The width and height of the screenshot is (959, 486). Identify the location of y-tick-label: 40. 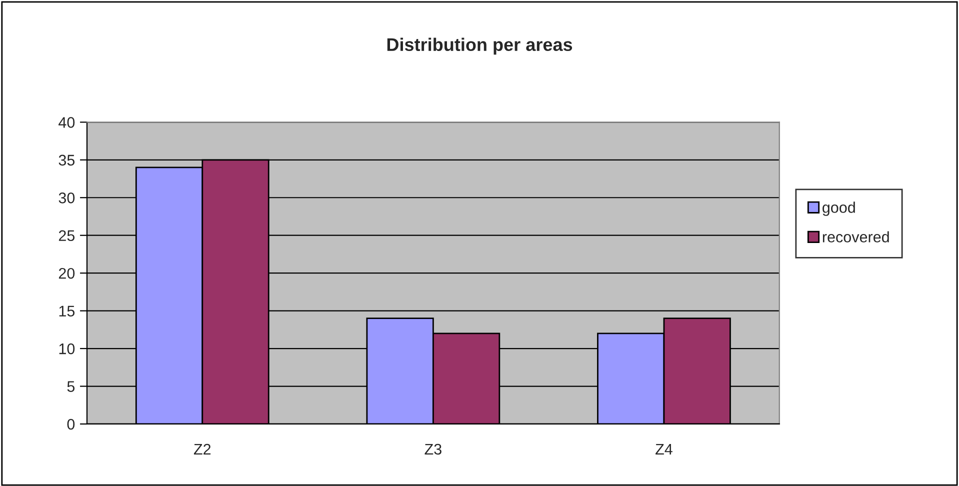
(66, 122).